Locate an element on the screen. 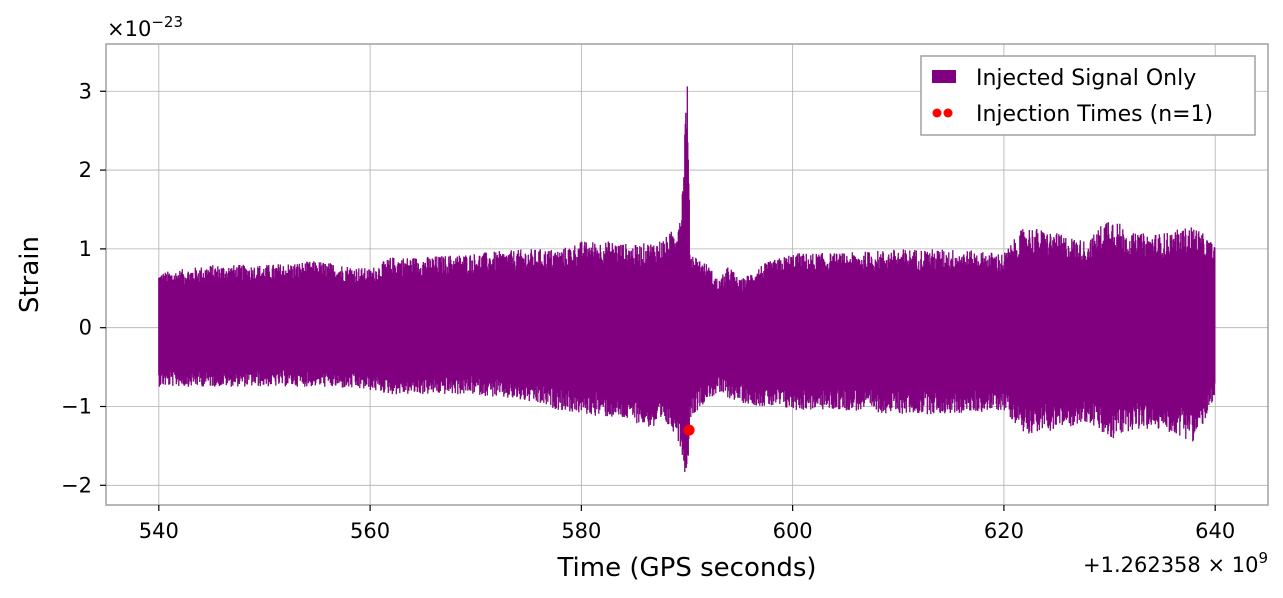 This screenshot has height=598, width=1283. legend-label-injection-times: Injection Times (n=1) is located at coordinates (1094, 114).